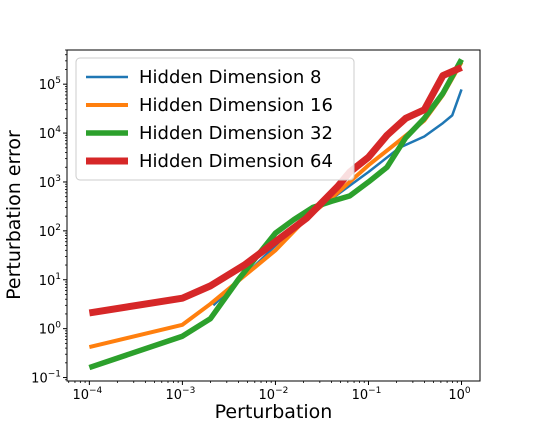 The height and width of the screenshot is (426, 533). Describe the element at coordinates (367, 394) in the screenshot. I see `x-tick-label: 10⁻¹` at that location.